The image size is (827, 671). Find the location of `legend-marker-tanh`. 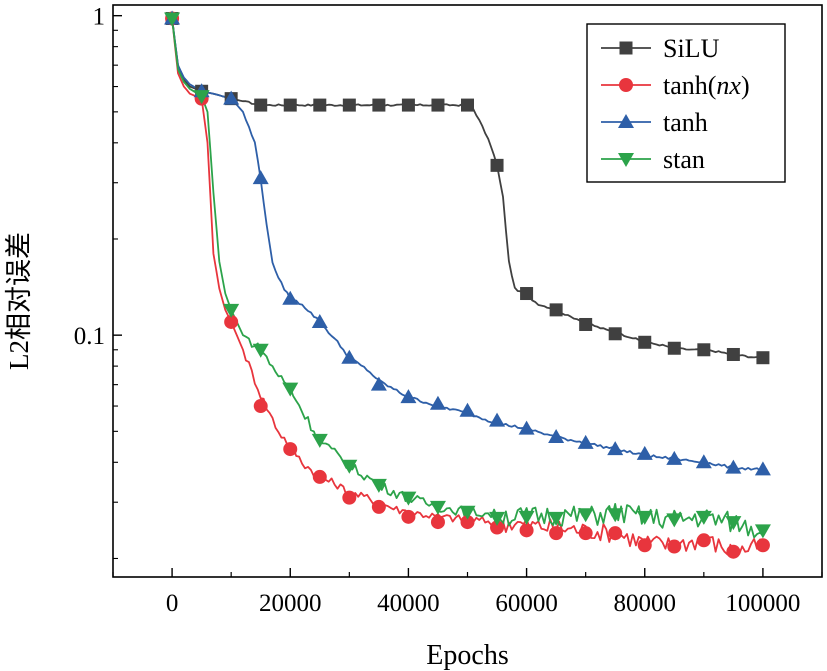

legend-marker-tanh is located at coordinates (626, 121).